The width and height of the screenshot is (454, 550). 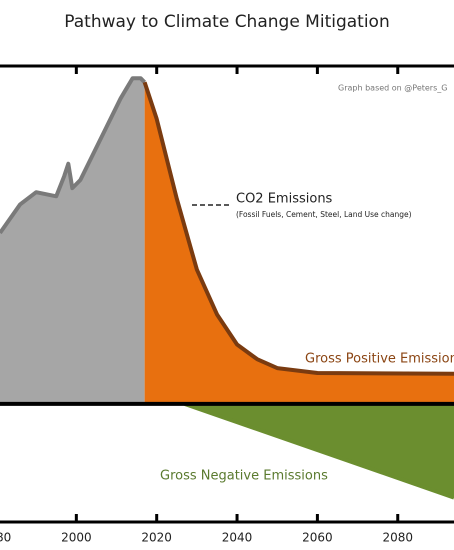 I want to click on annotation: Gross Positive Emissions, so click(x=379, y=359).